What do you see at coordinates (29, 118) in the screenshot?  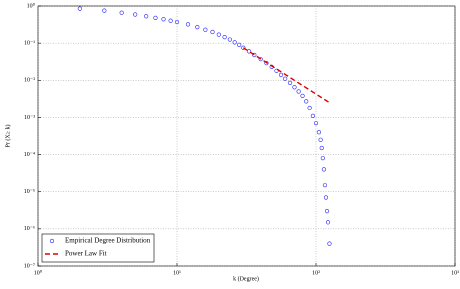 I see `y-tick-label: 10⁻³` at bounding box center [29, 118].